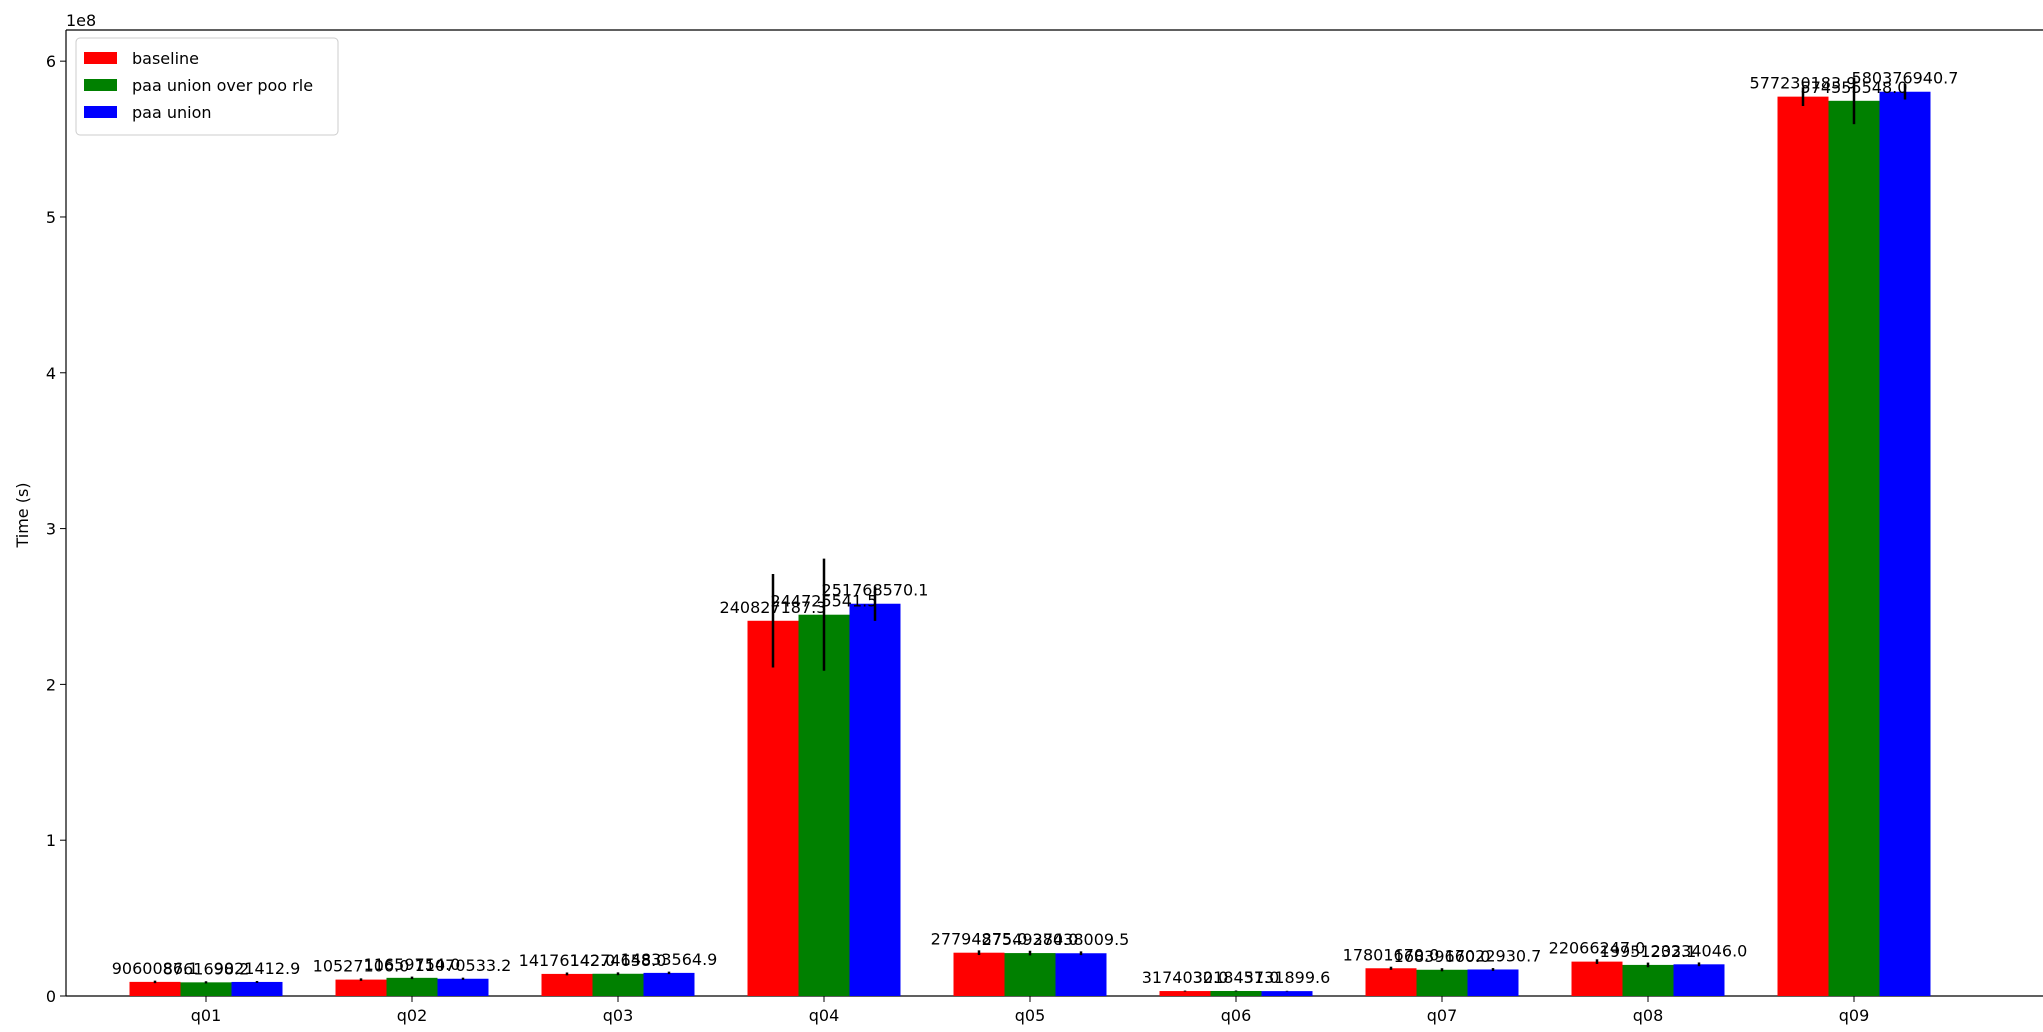 The width and height of the screenshot is (2043, 1032). I want to click on bar-value-label: 27438009.5, so click(1081, 939).